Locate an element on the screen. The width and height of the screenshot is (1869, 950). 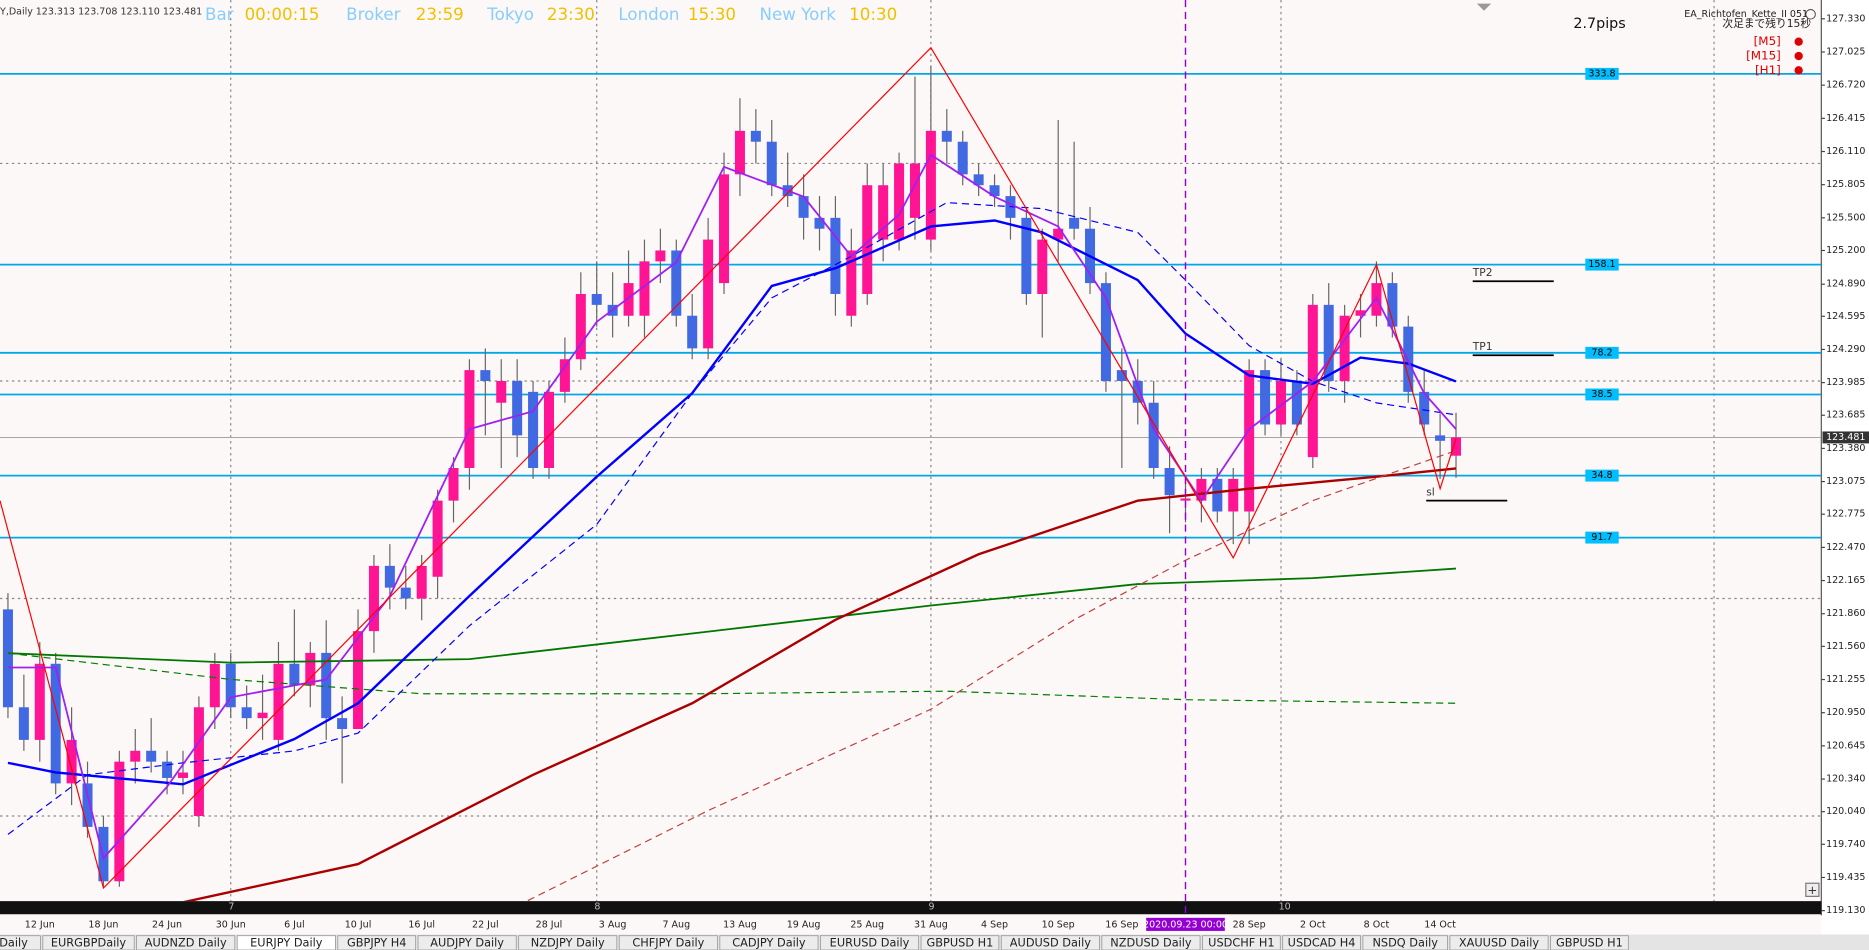
ea-icon is located at coordinates (1810, 14).